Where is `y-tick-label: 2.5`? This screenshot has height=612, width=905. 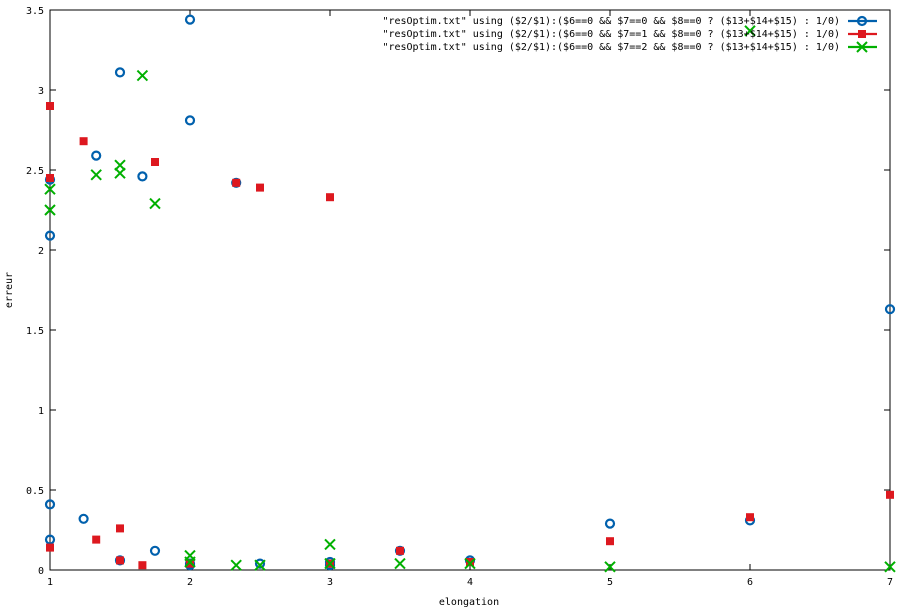
y-tick-label: 2.5 is located at coordinates (35, 171).